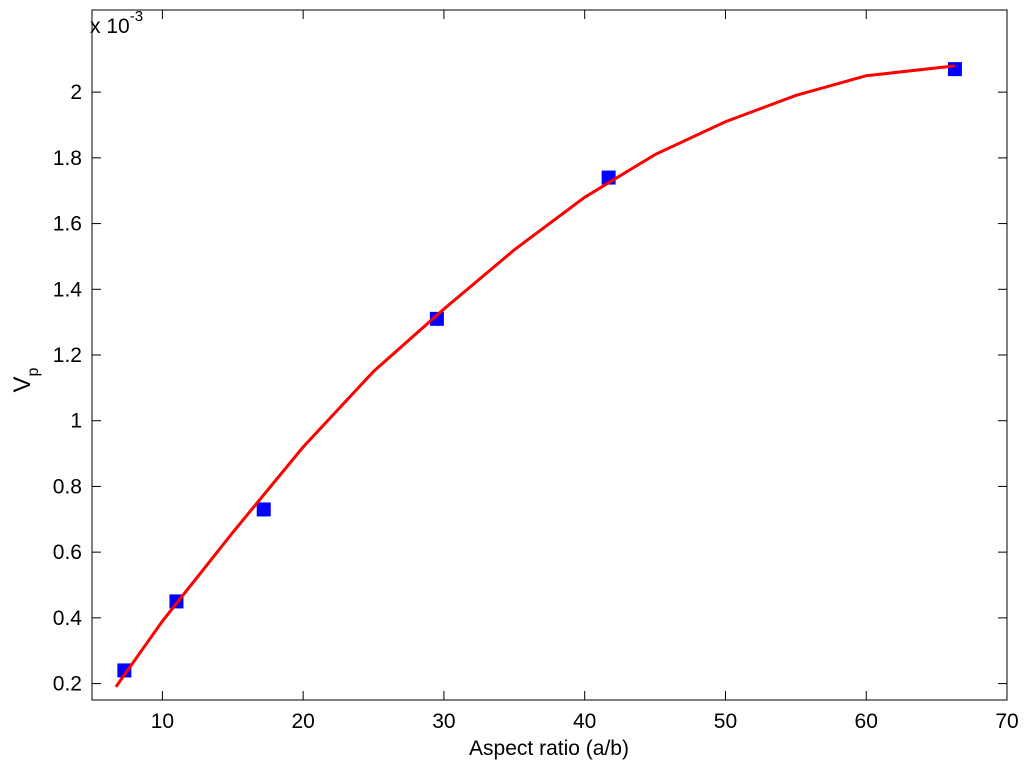  What do you see at coordinates (68, 289) in the screenshot?
I see `y-tick-label: 1.4` at bounding box center [68, 289].